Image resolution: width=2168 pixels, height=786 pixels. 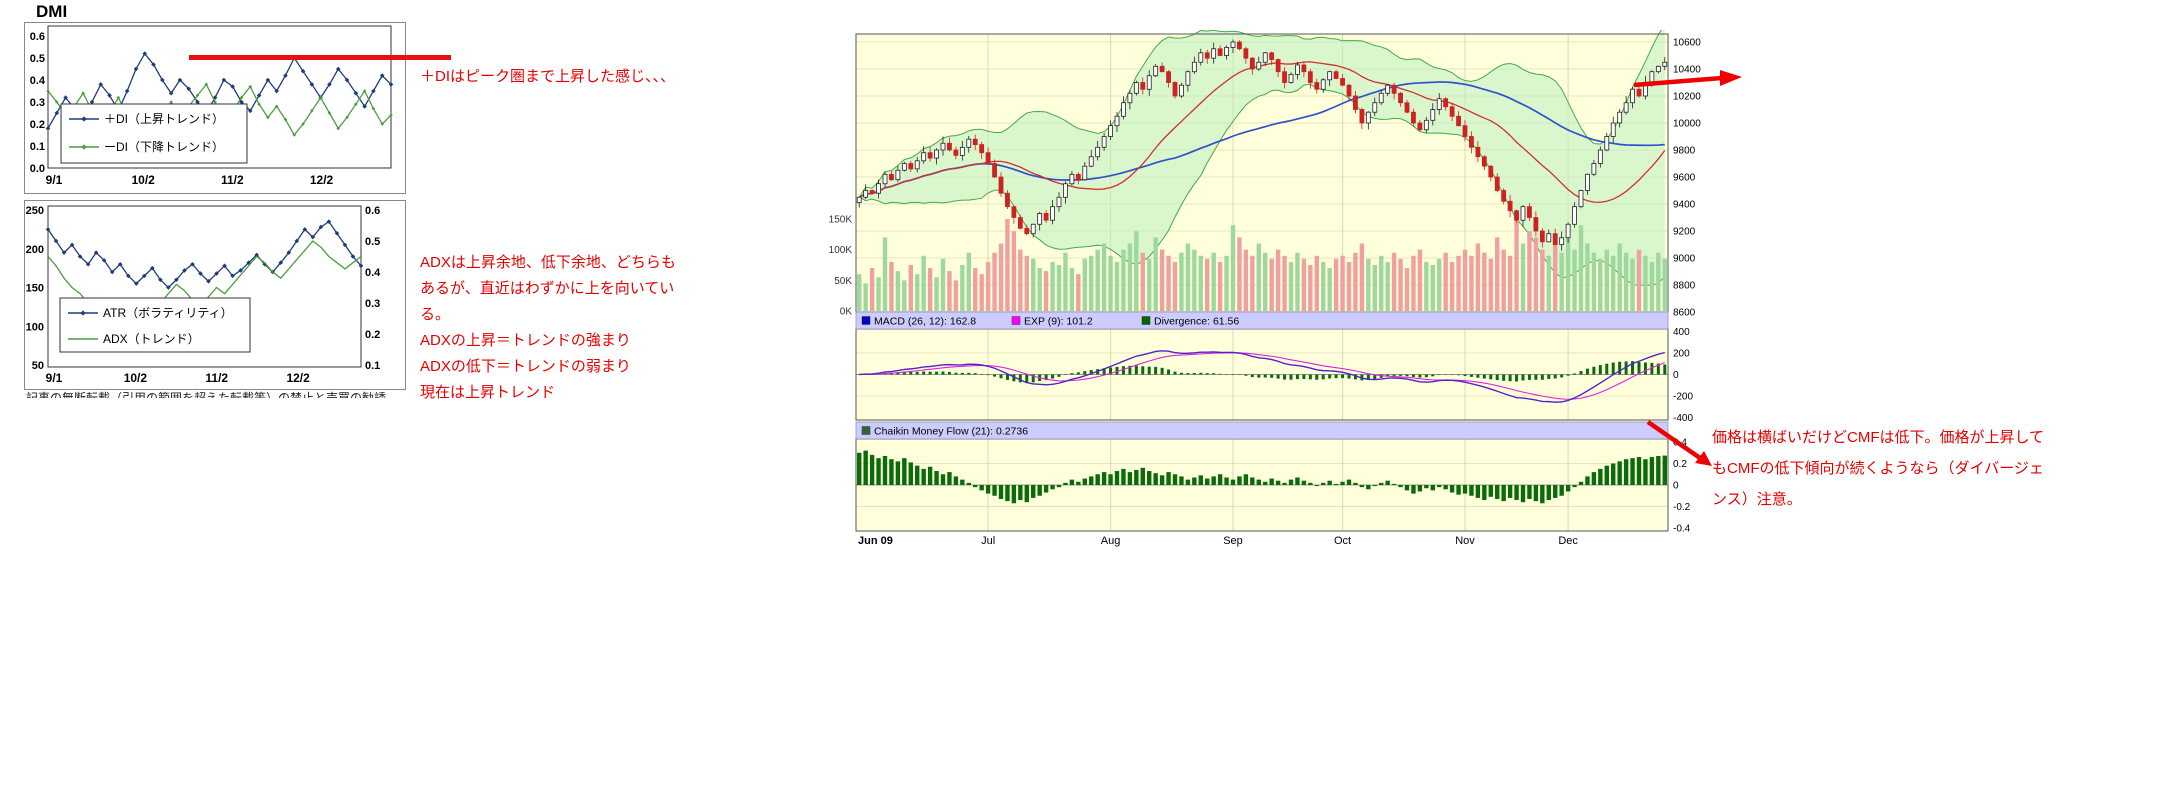 I want to click on svg-text: 9400, so click(x=1684, y=205).